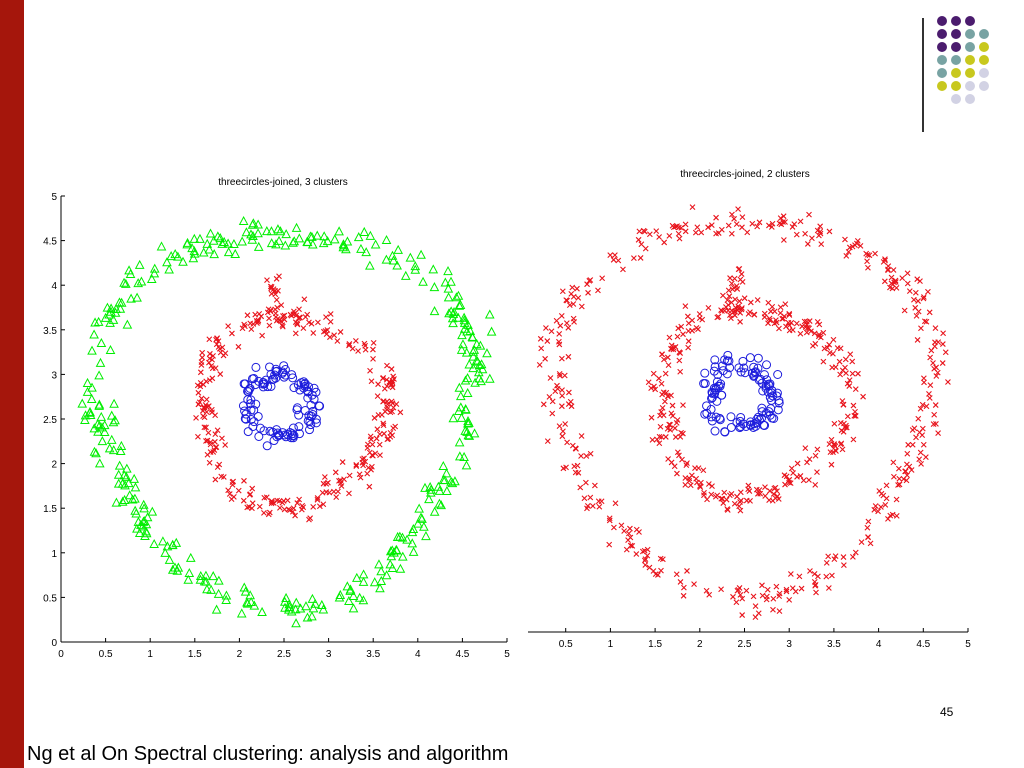 The width and height of the screenshot is (1024, 768). Describe the element at coordinates (54, 286) in the screenshot. I see `y-tick-label: 4` at that location.